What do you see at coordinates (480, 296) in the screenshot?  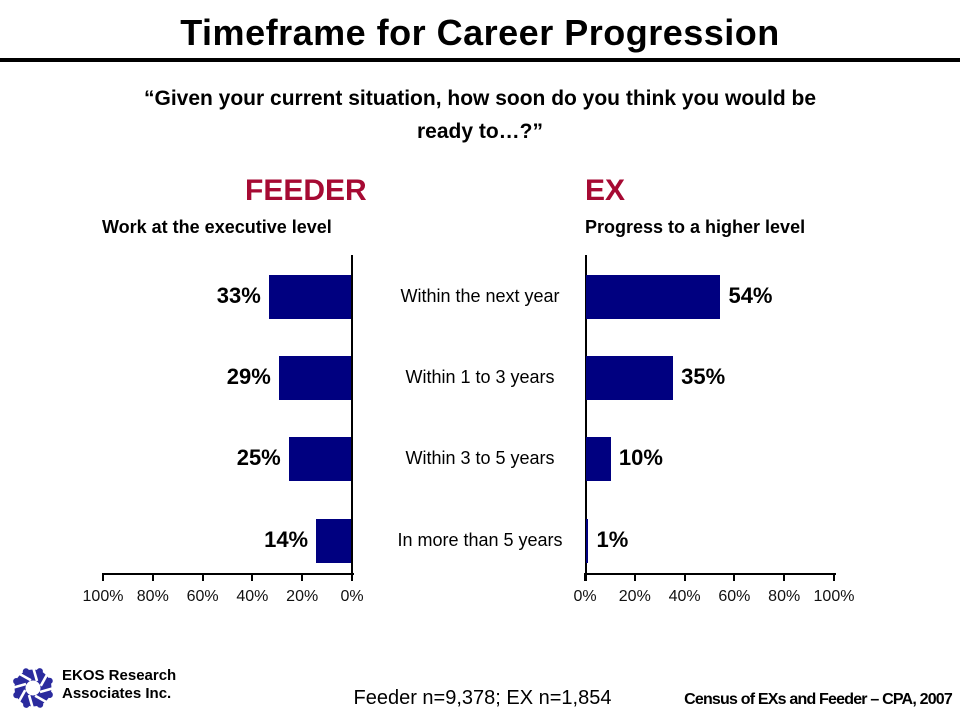 I see `category-label: Within the next year` at bounding box center [480, 296].